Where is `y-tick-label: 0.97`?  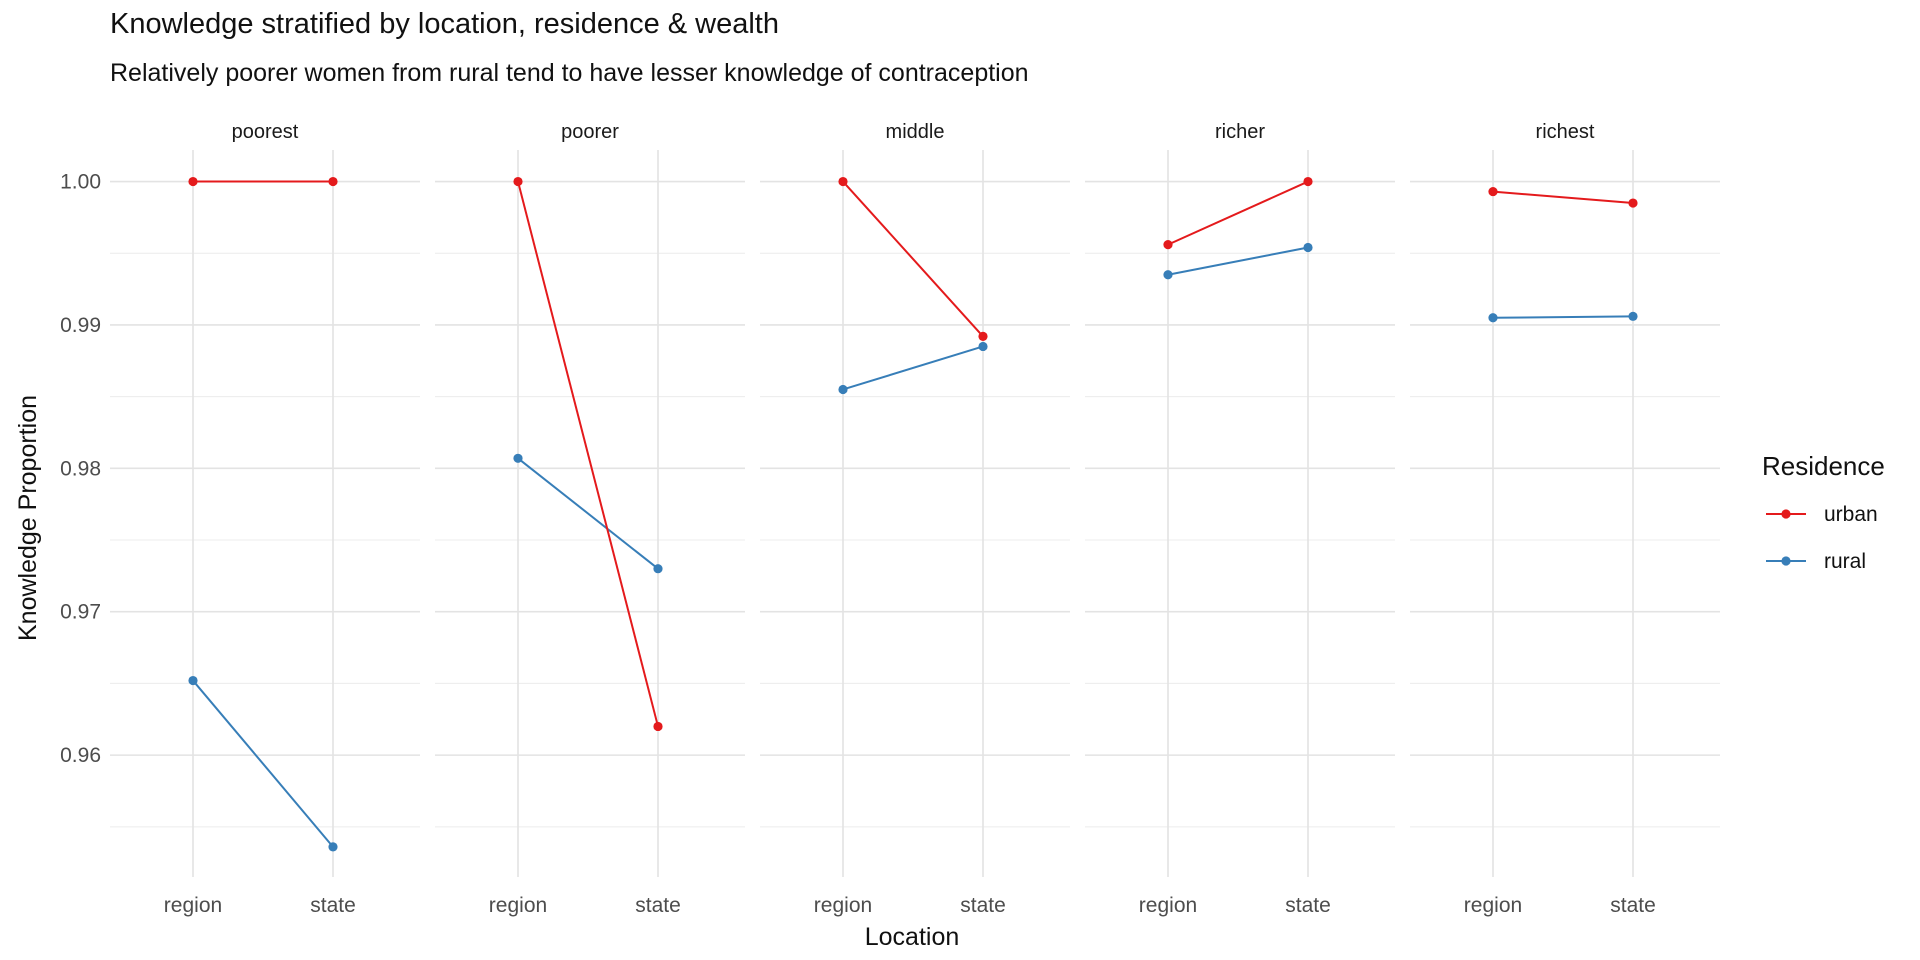
y-tick-label: 0.97 is located at coordinates (80, 612).